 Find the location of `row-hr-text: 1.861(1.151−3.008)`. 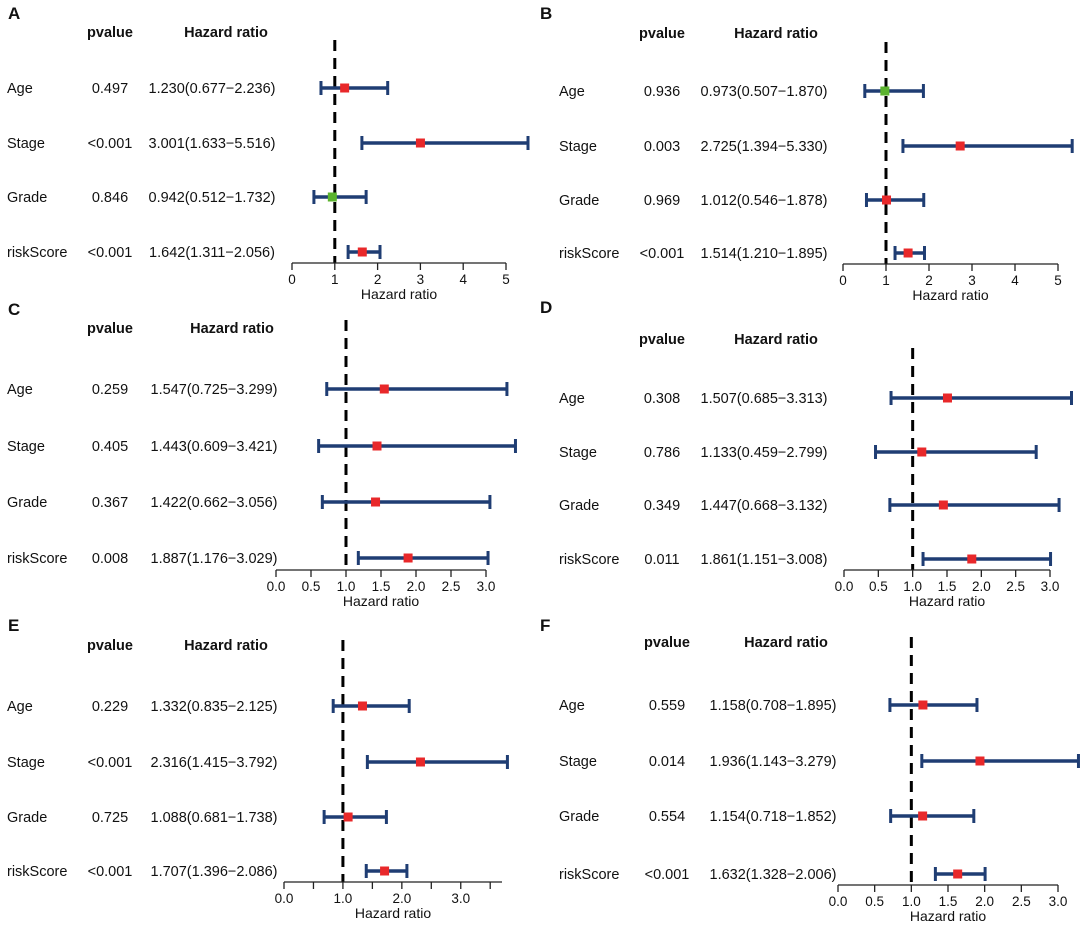

row-hr-text: 1.861(1.151−3.008) is located at coordinates (764, 560).